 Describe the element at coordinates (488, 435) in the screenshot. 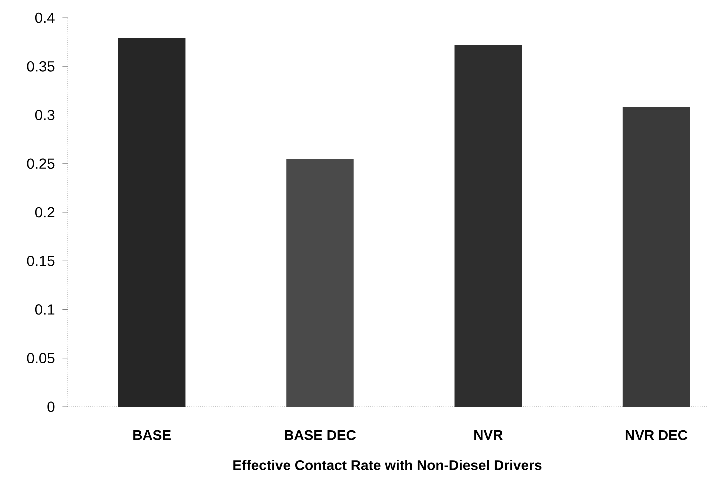

I see `x-tick-label: NVR` at that location.